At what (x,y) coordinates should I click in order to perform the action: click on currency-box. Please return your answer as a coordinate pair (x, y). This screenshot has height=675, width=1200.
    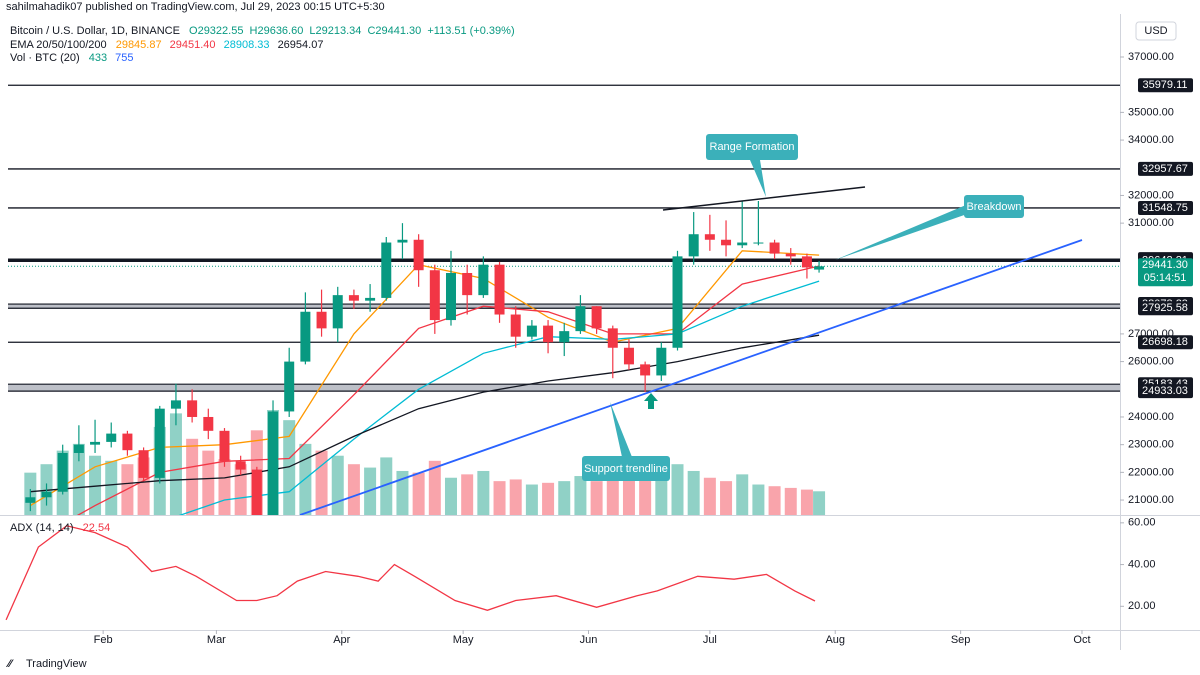
    Looking at the image, I should click on (1156, 31).